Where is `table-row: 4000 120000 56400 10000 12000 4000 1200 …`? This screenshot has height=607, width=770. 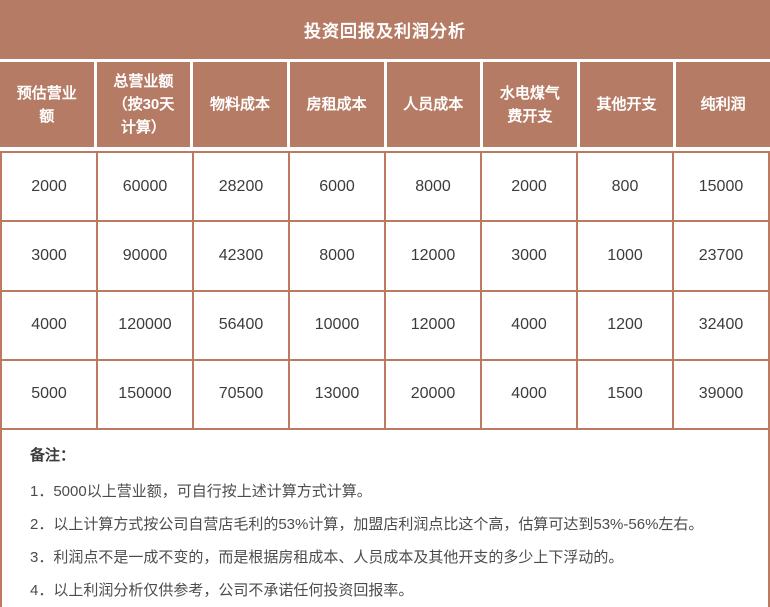 table-row: 4000 120000 56400 10000 12000 4000 1200 … is located at coordinates (385, 325).